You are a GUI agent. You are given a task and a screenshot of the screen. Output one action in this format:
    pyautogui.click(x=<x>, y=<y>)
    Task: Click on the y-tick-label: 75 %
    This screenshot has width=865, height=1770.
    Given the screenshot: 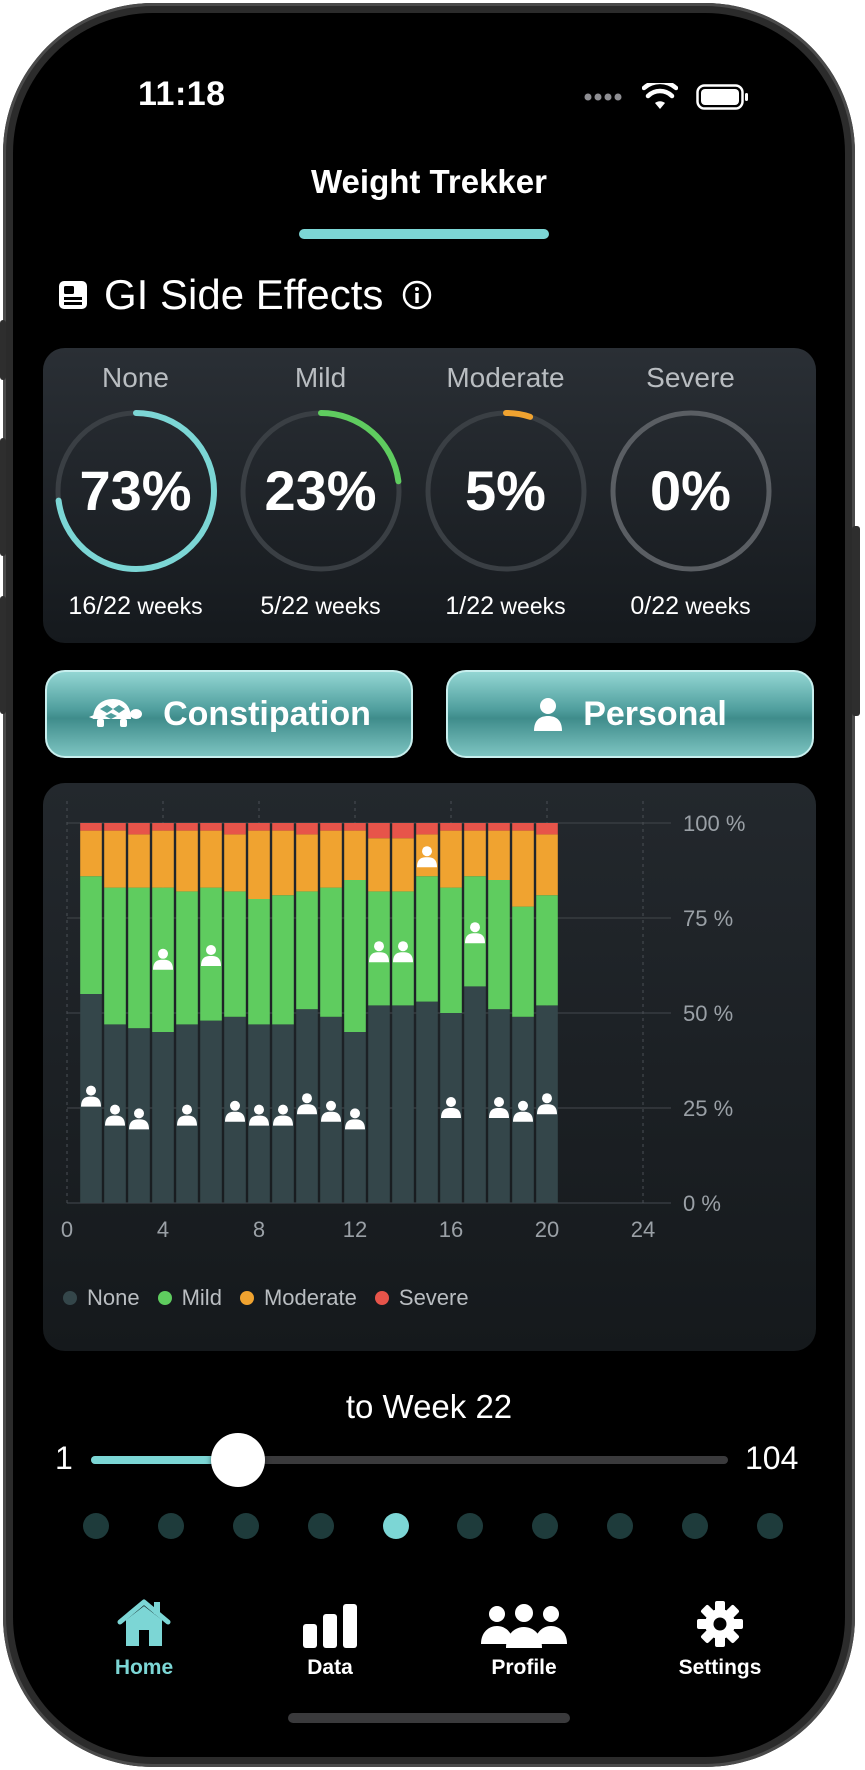 What is the action you would take?
    pyautogui.click(x=708, y=918)
    